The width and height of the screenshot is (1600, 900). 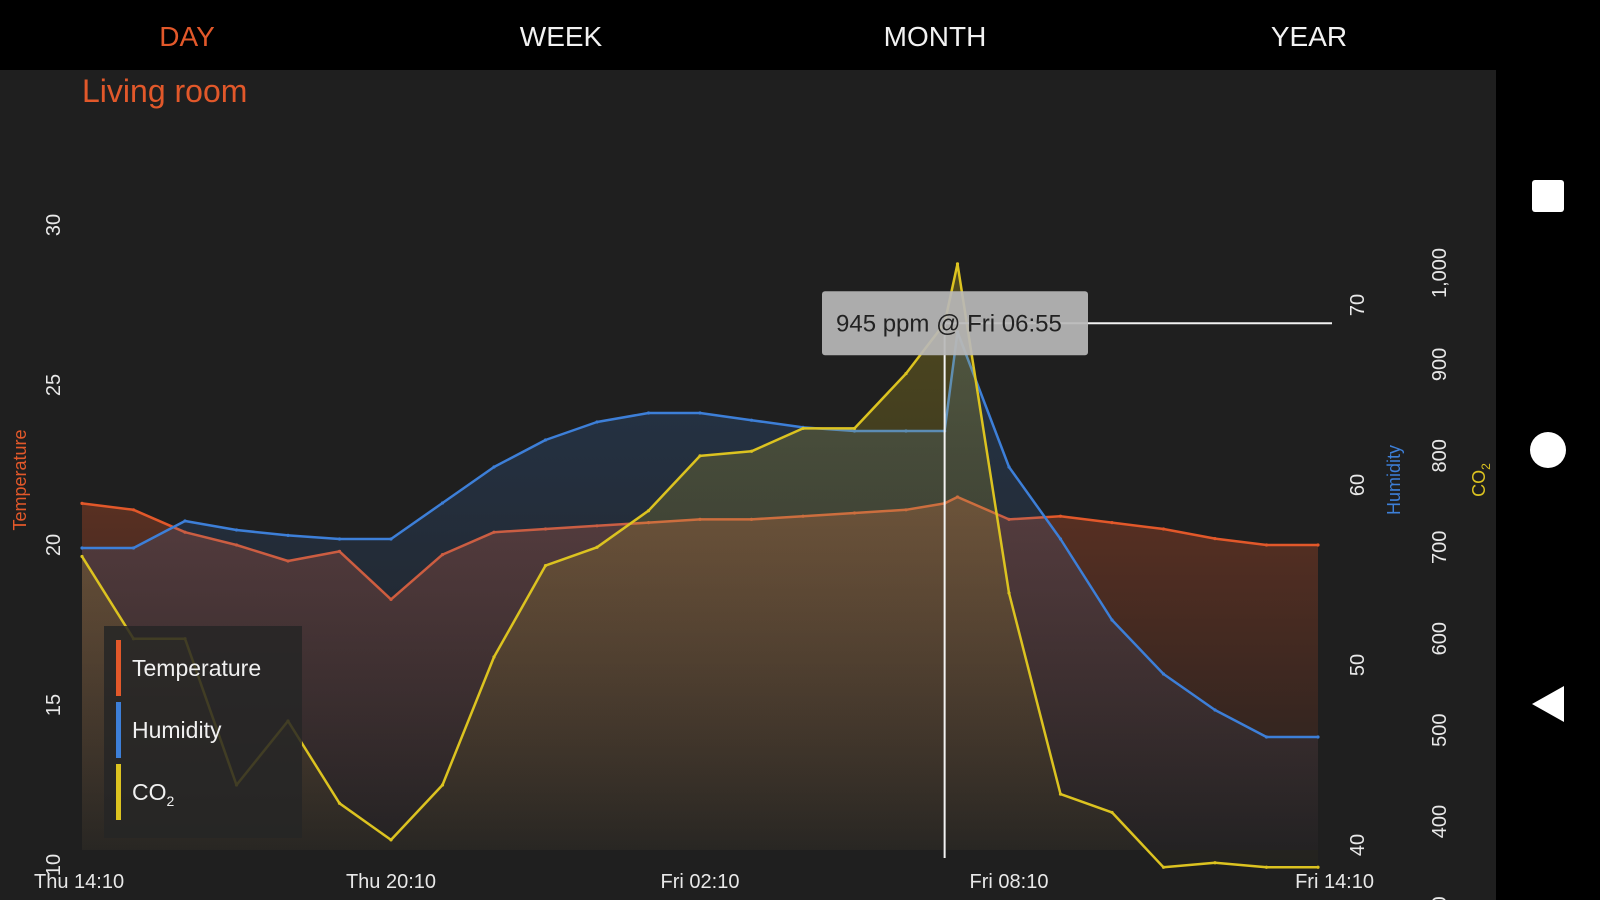 What do you see at coordinates (1309, 36) in the screenshot?
I see `tab-year: YEAR` at bounding box center [1309, 36].